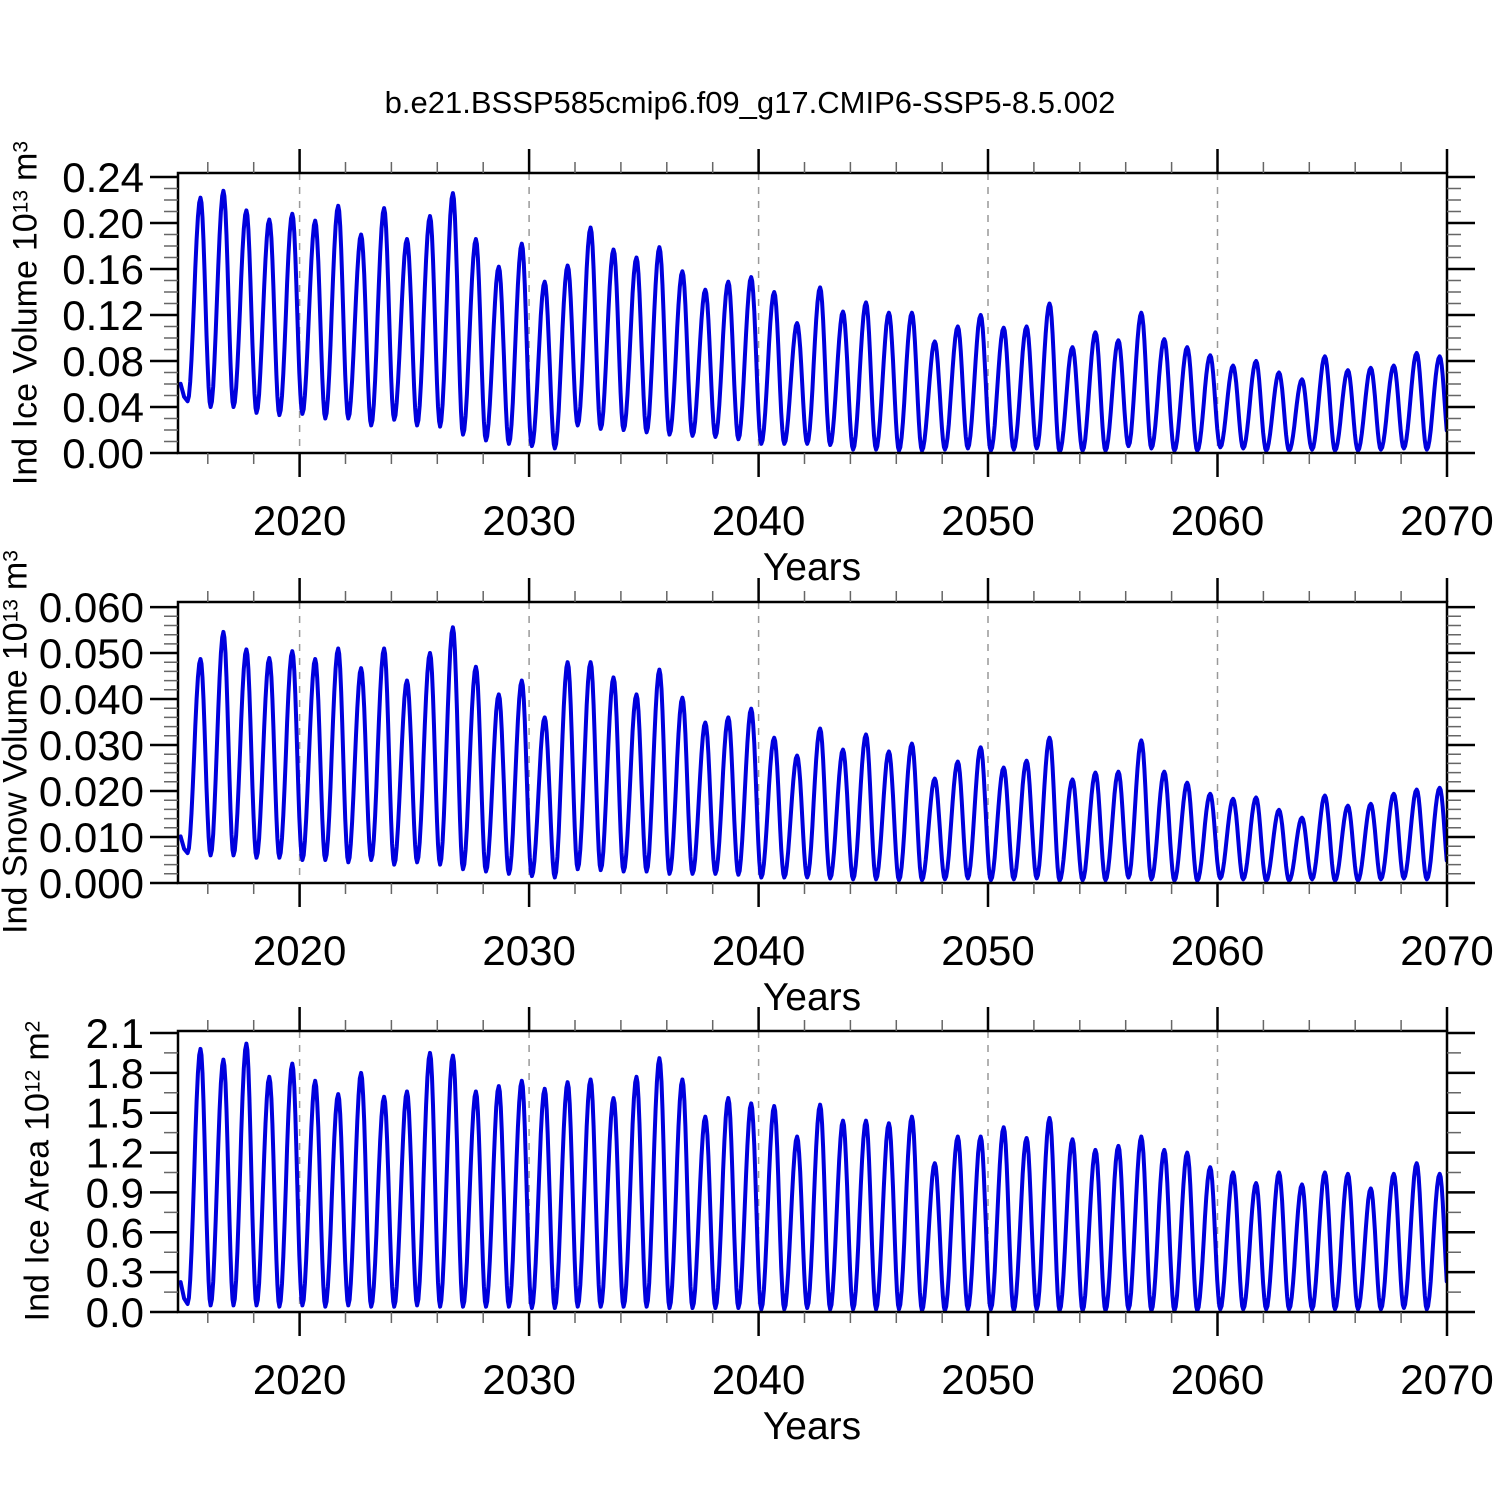 Image resolution: width=1500 pixels, height=1500 pixels. I want to click on x-tick-label-ice-volume: 2070, so click(1446, 520).